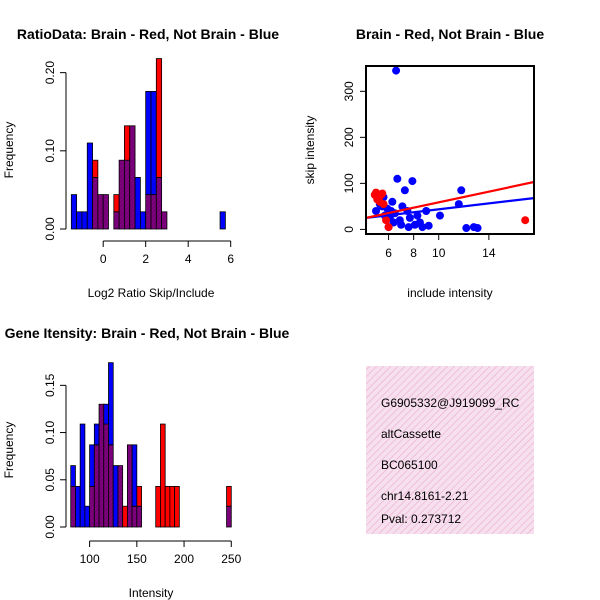 This screenshot has width=600, height=600. I want to click on scatter-marks, so click(450, 149).